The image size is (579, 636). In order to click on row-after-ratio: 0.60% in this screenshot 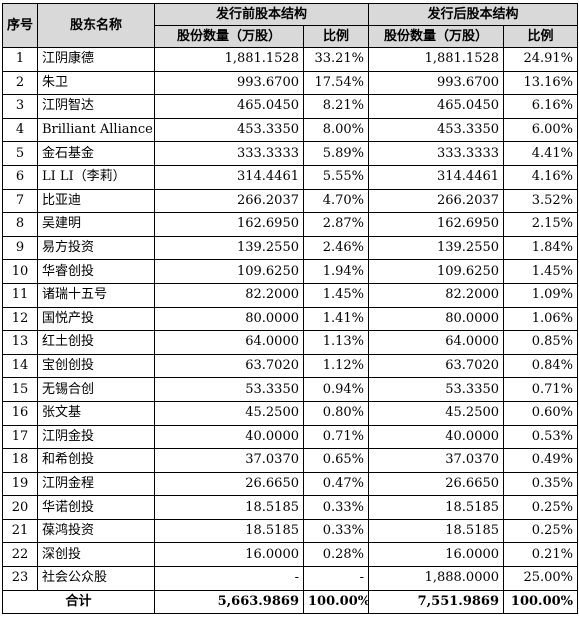, I will do `click(541, 413)`.